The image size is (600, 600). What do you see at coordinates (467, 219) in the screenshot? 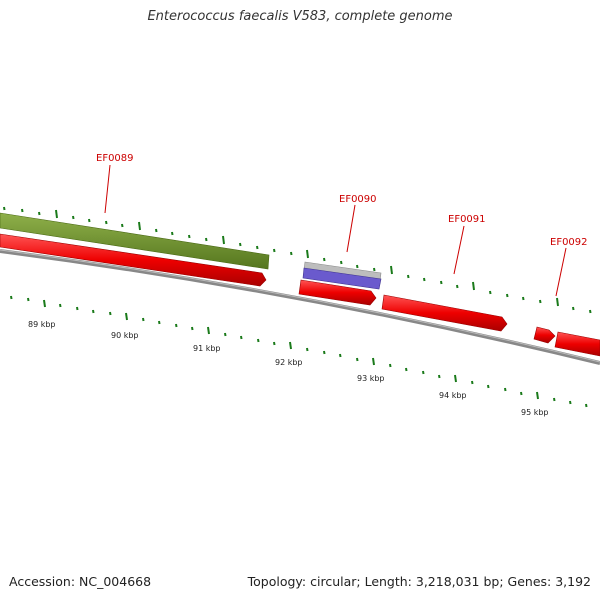
I see `gene-label-ef0091: EF0091` at bounding box center [467, 219].